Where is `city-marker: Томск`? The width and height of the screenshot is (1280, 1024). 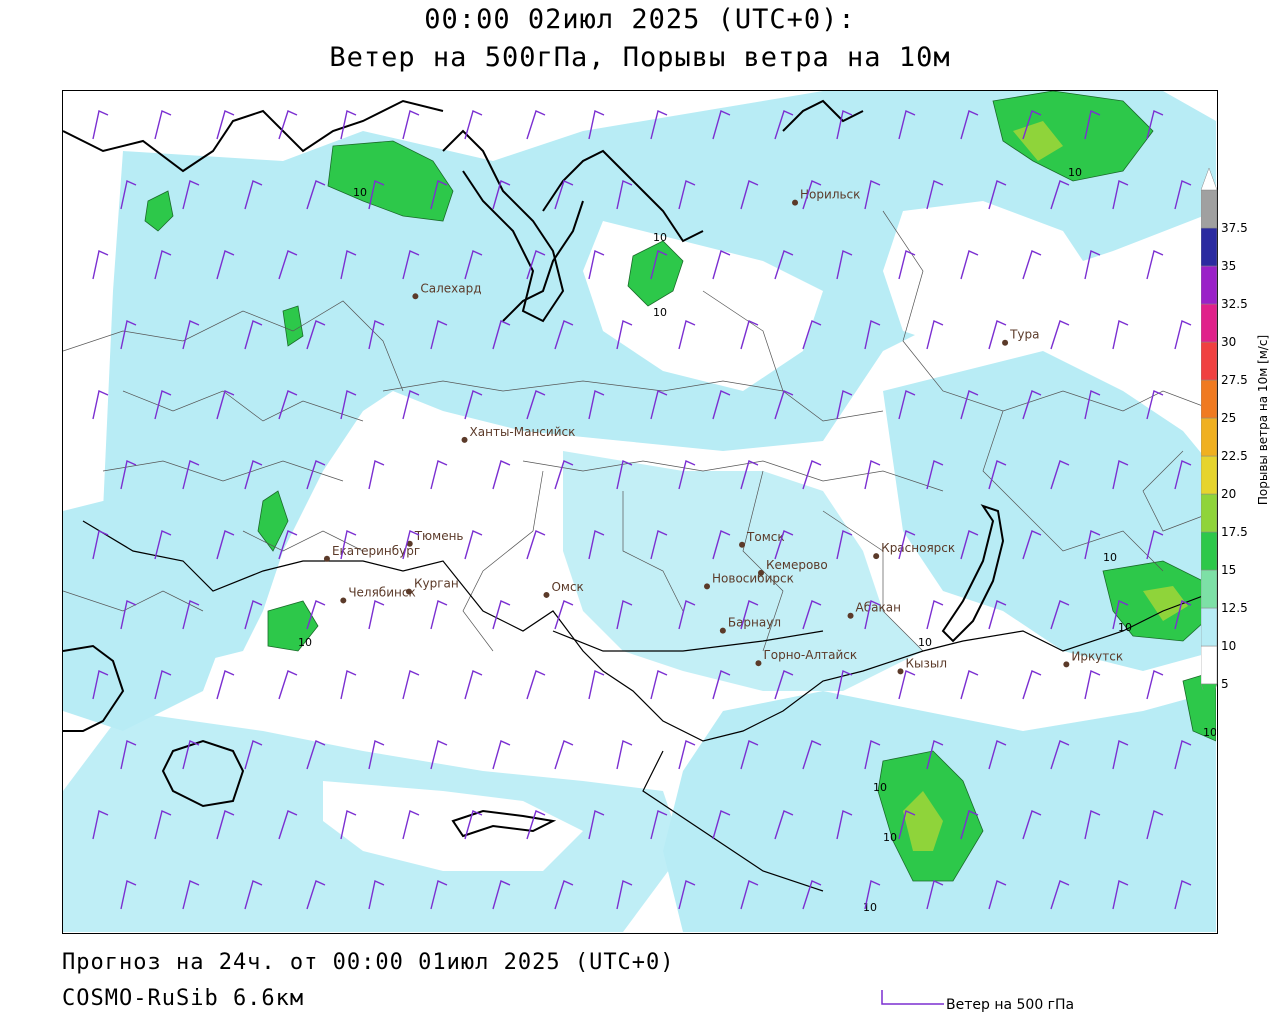 city-marker: Томск is located at coordinates (762, 539).